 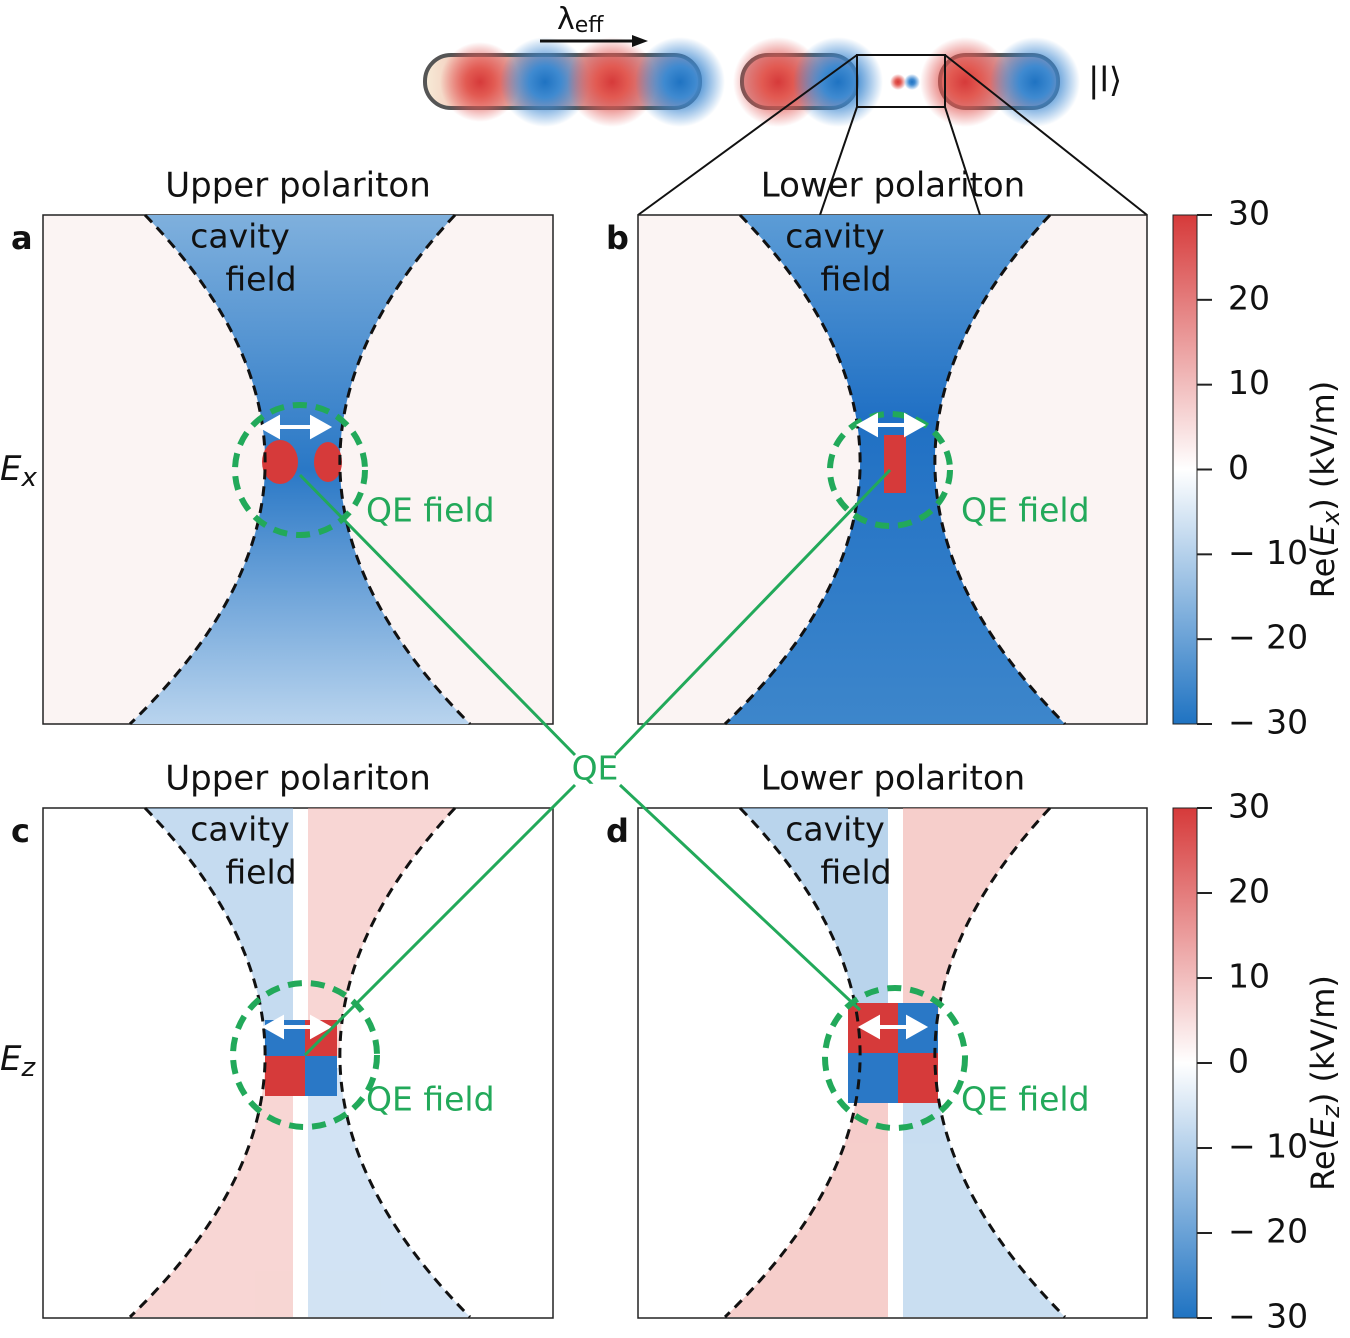 I want to click on row-sub: x, so click(x=28, y=478).